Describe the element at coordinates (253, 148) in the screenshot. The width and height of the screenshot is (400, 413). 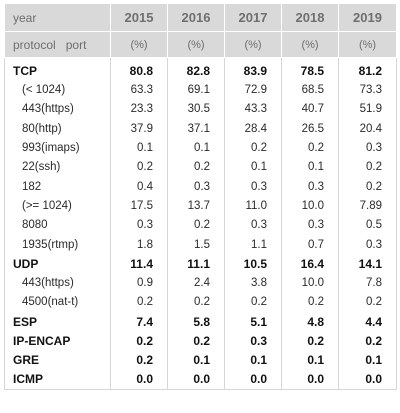
I see `row-value-2017: 0.2` at that location.